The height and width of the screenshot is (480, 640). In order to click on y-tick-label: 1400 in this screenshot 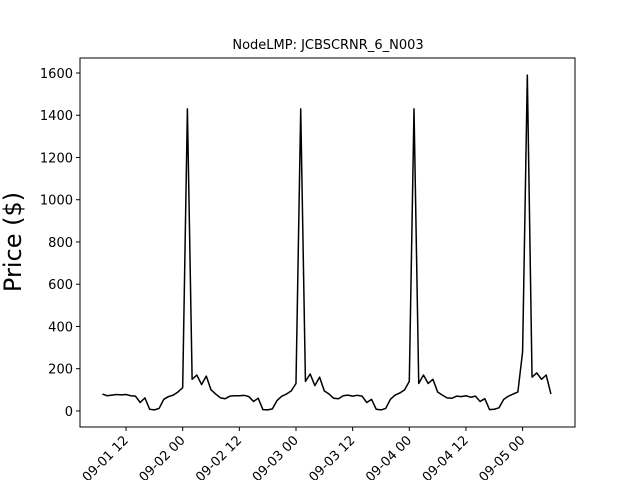, I will do `click(56, 116)`.